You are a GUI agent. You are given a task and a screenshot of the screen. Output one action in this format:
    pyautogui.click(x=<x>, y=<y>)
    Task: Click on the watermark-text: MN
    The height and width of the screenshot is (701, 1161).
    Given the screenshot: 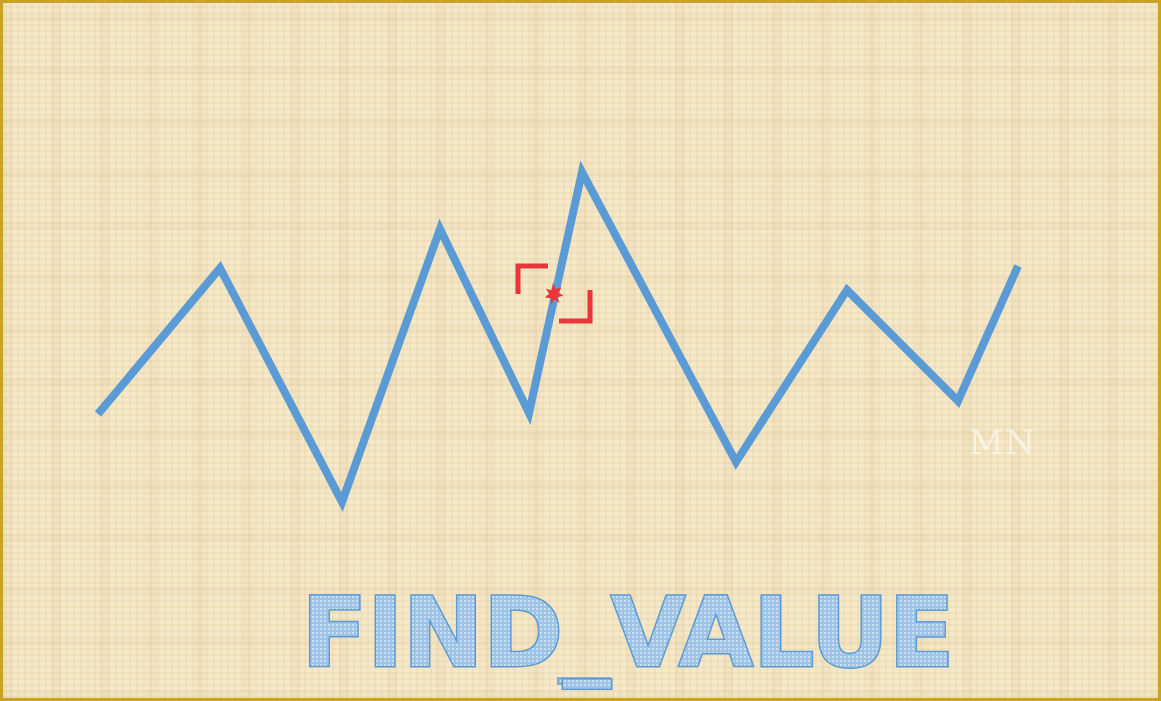 What is the action you would take?
    pyautogui.click(x=1002, y=443)
    